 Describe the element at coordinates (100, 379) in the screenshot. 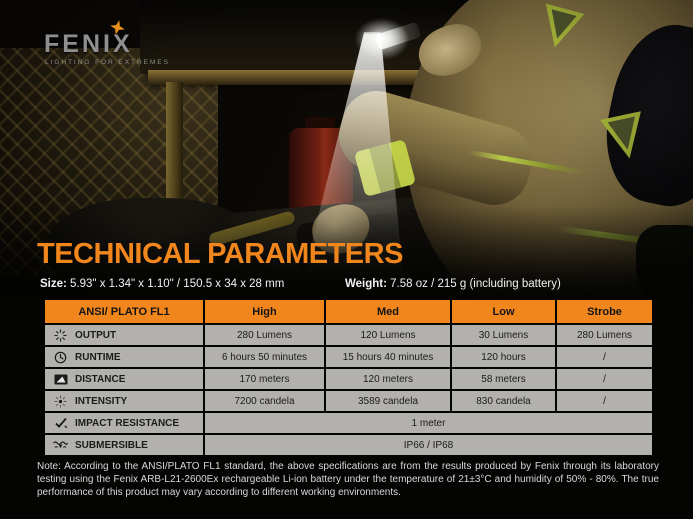

I see `row-label-text: DISTANCE` at that location.